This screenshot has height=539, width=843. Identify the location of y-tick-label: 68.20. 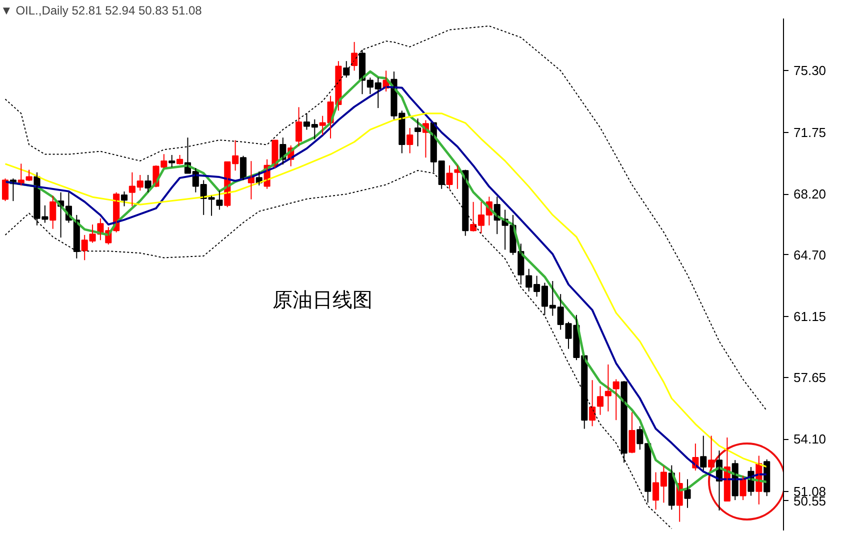
(810, 194).